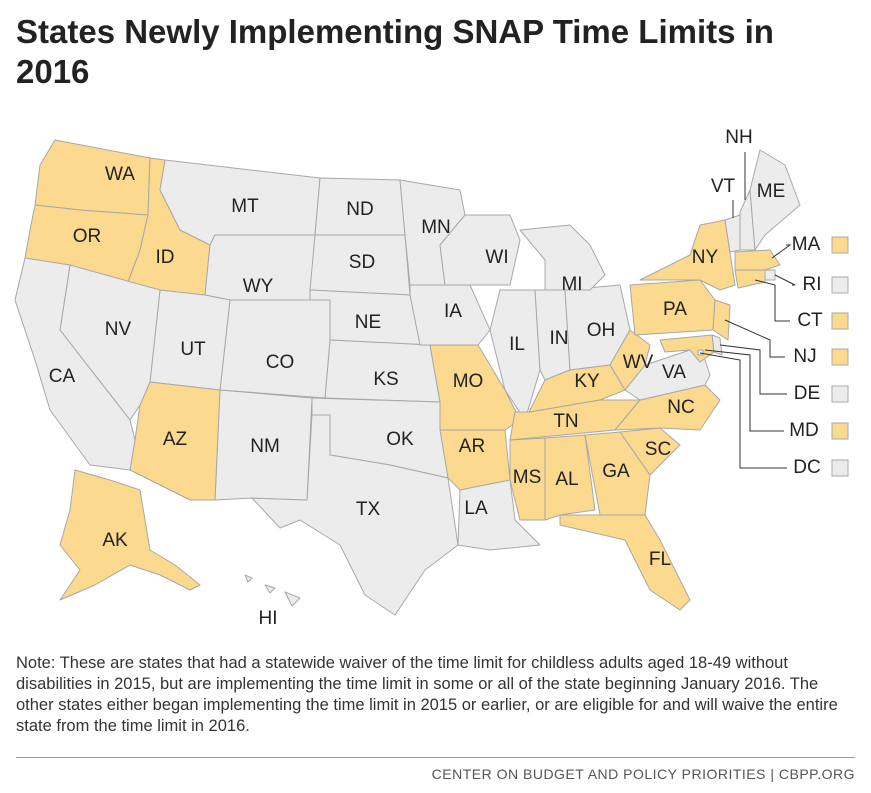 The height and width of the screenshot is (793, 871). I want to click on state-label: SD, so click(362, 262).